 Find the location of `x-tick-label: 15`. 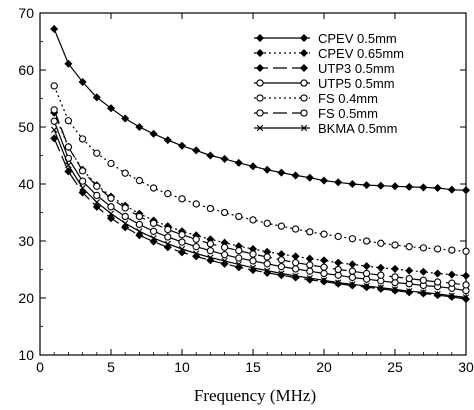

x-tick-label: 15 is located at coordinates (253, 367).